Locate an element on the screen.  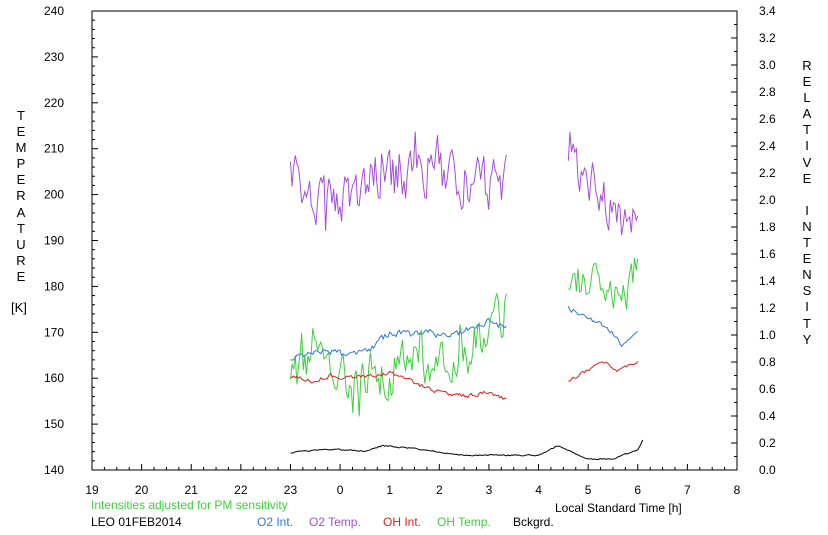
legend-item: O2 Temp. is located at coordinates (335, 522).